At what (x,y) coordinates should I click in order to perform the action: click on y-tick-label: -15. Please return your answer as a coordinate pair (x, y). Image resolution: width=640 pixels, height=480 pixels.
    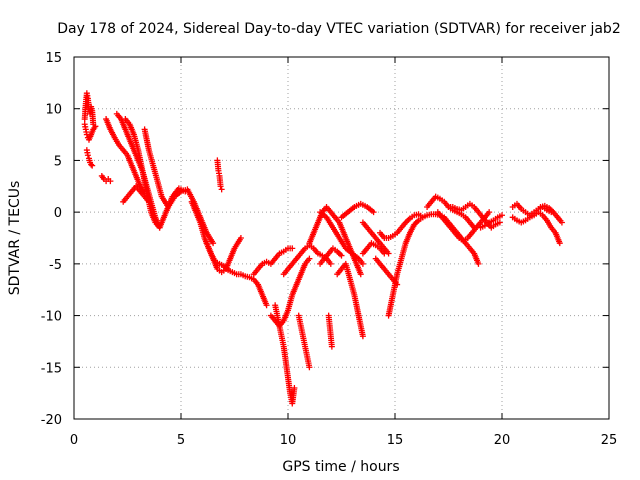
    Looking at the image, I should click on (51, 368).